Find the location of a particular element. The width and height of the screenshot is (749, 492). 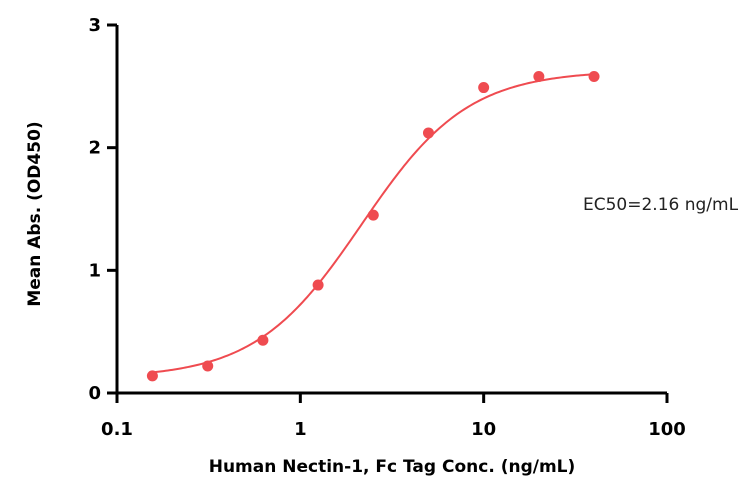

y-axis-title: Mean Abs. (OD450) is located at coordinates (35, 213).